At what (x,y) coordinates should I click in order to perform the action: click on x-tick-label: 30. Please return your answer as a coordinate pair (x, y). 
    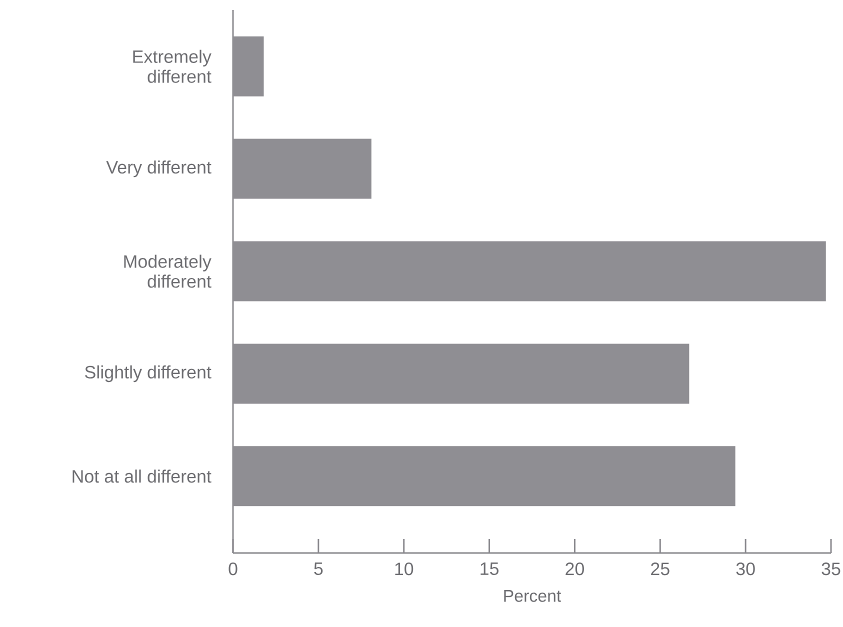
    Looking at the image, I should click on (745, 569).